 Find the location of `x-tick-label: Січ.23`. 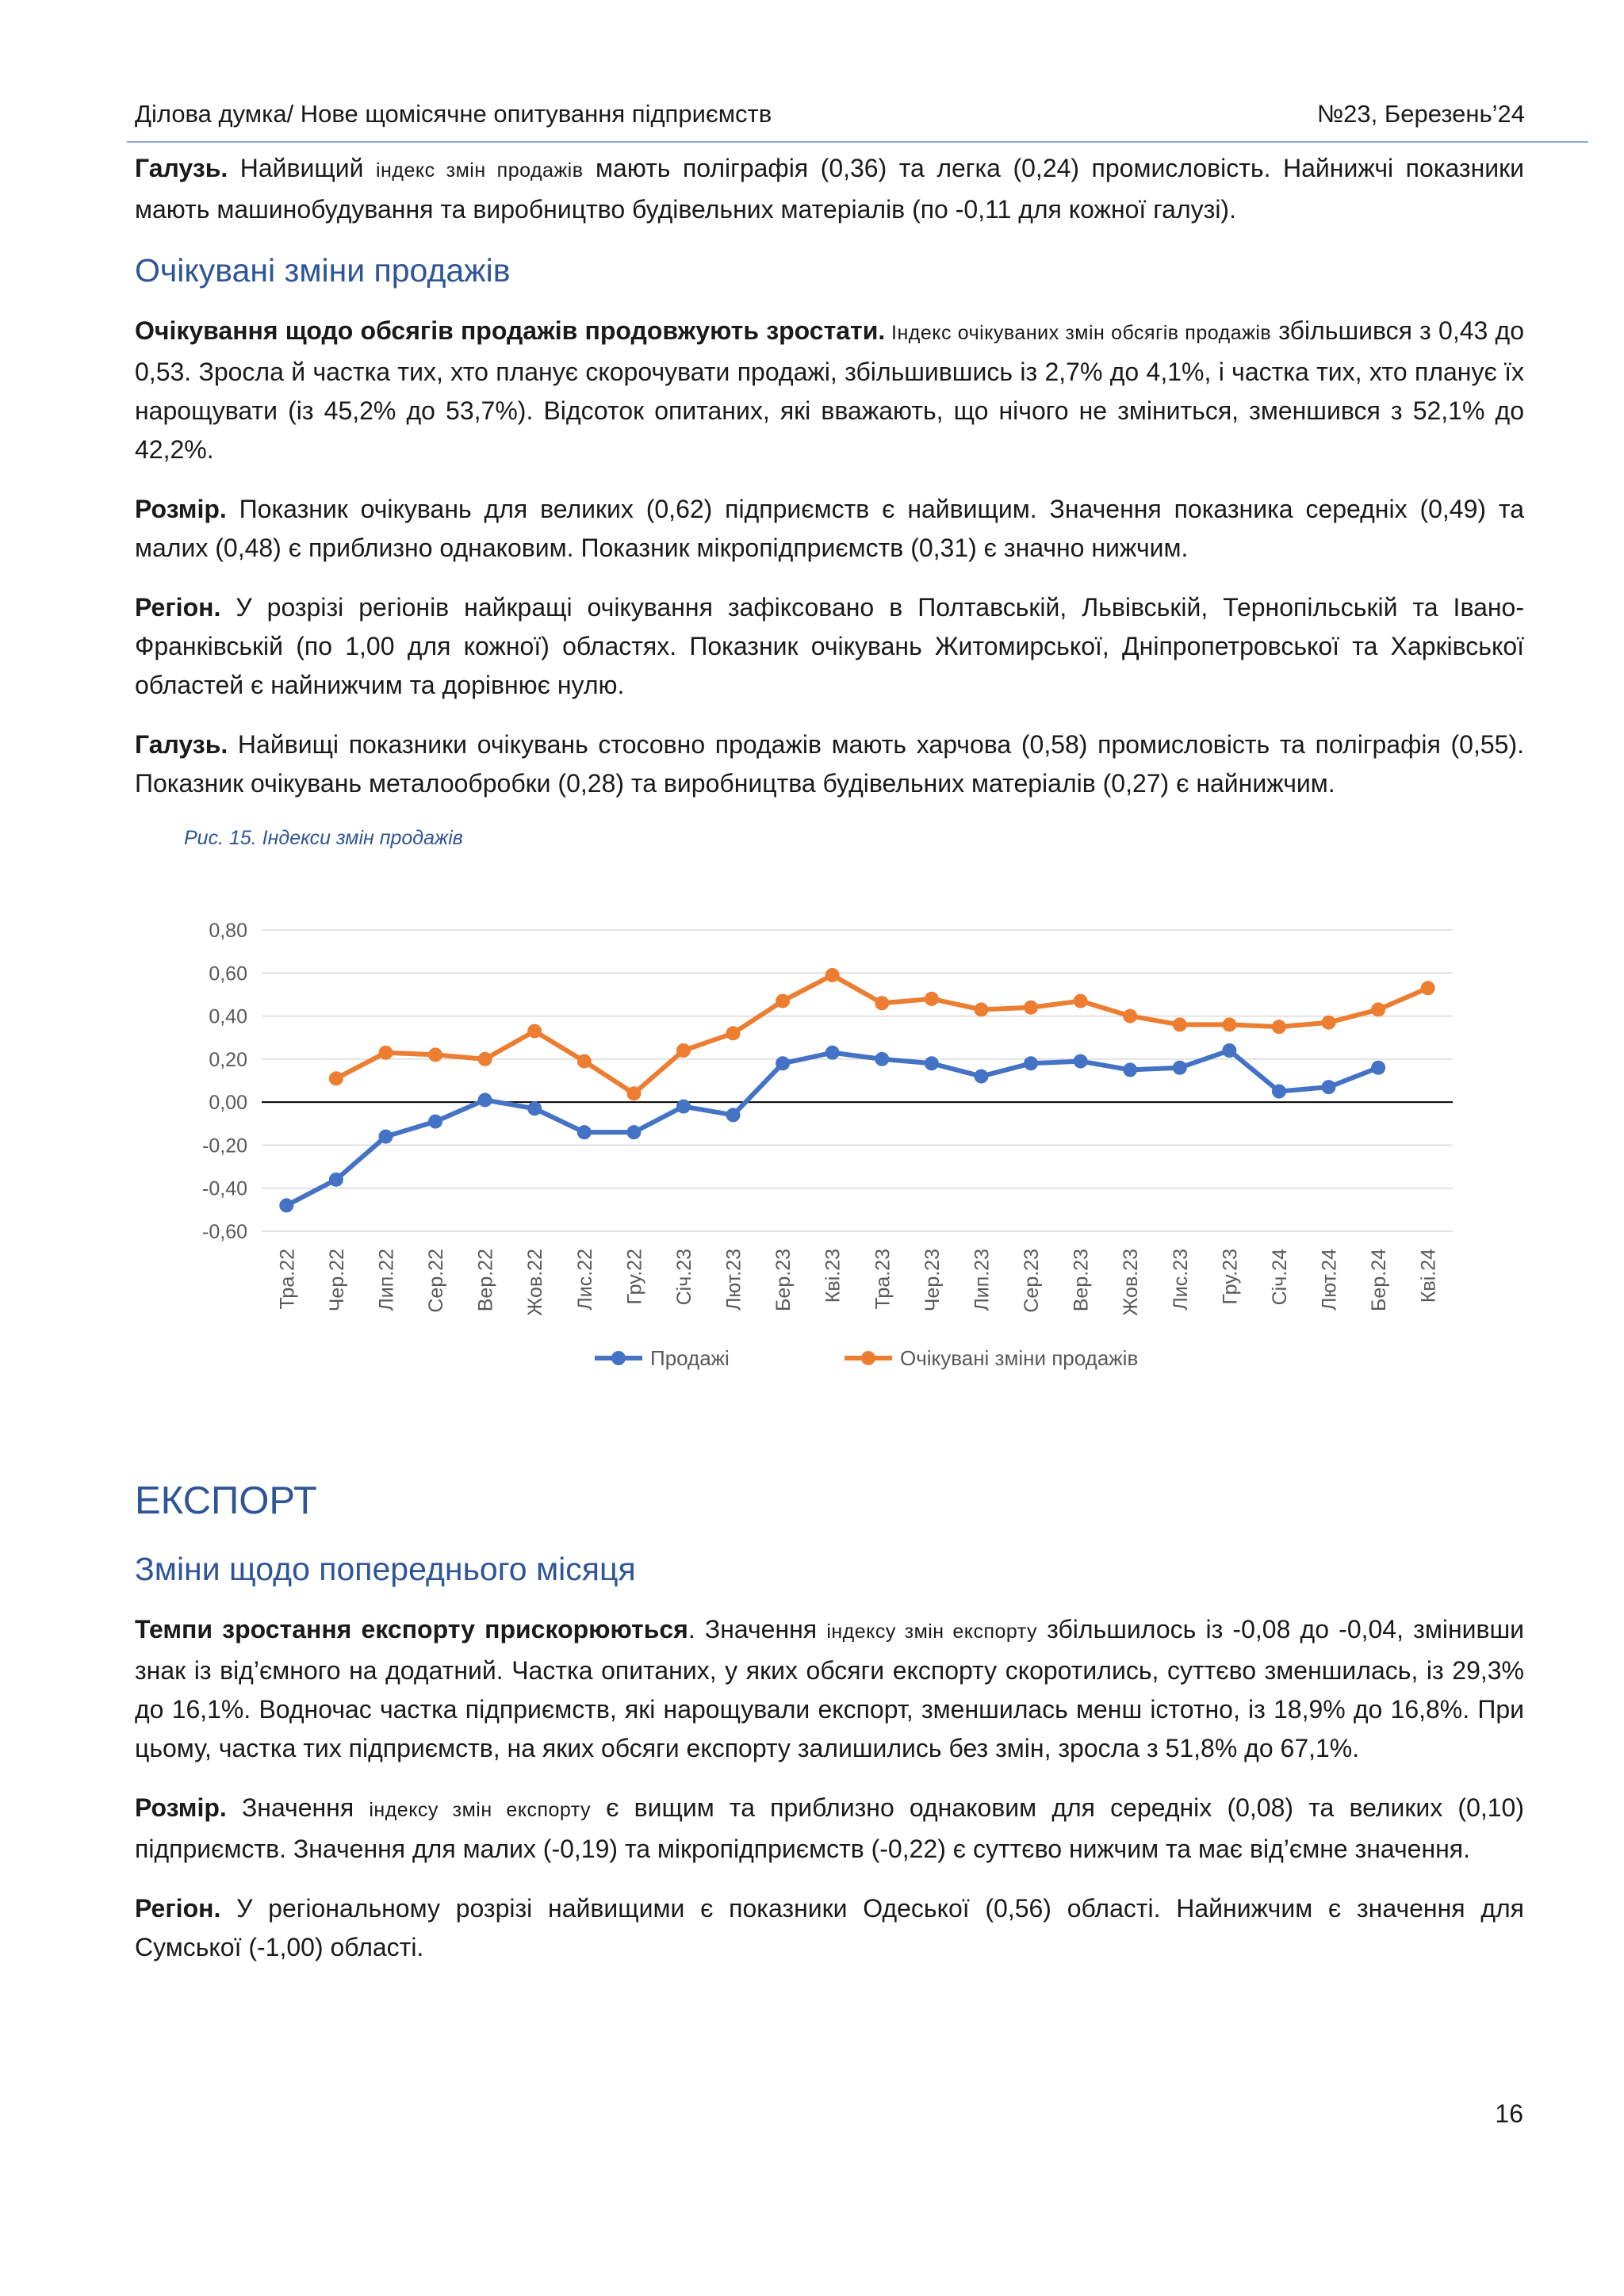

x-tick-label: Січ.23 is located at coordinates (684, 1277).